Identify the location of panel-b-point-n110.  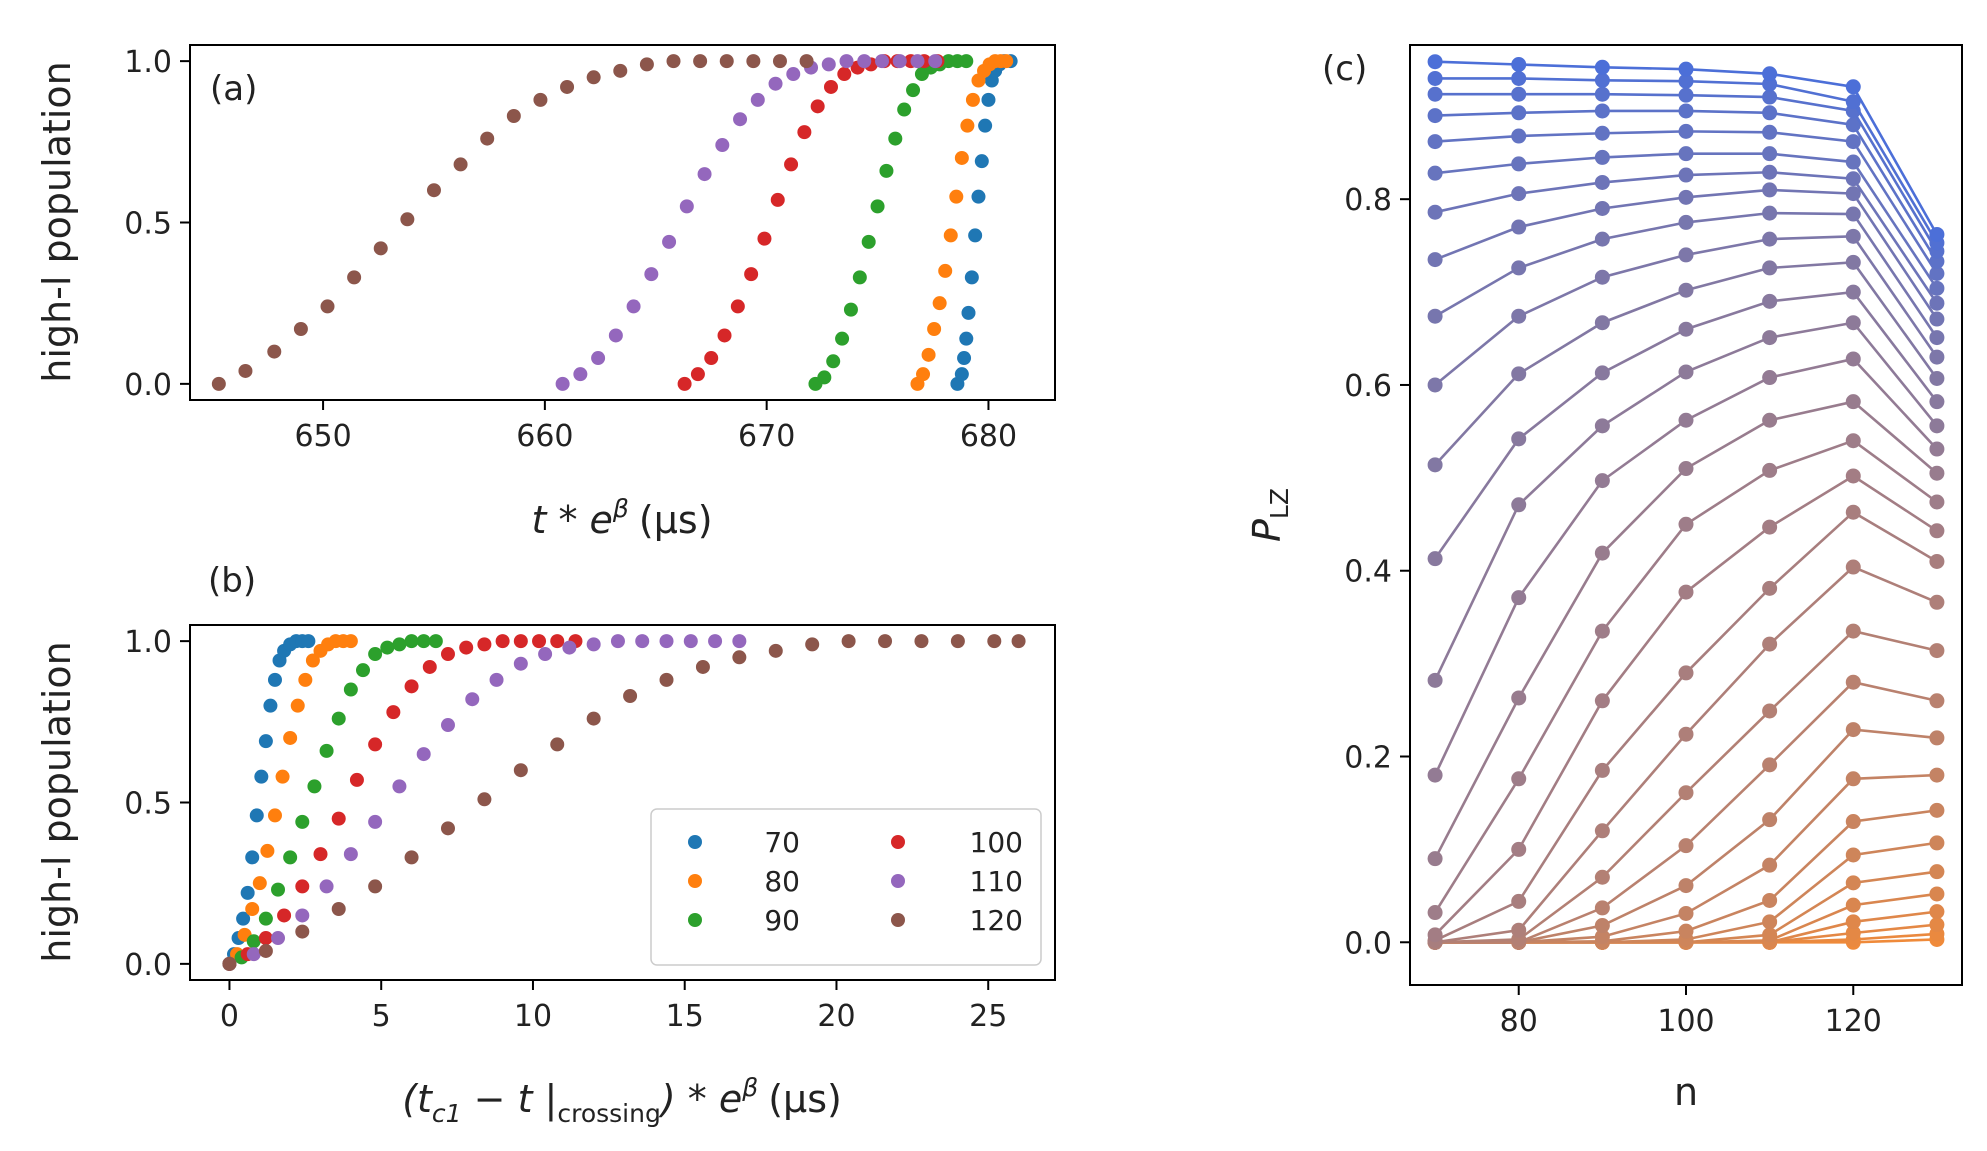
(399, 786).